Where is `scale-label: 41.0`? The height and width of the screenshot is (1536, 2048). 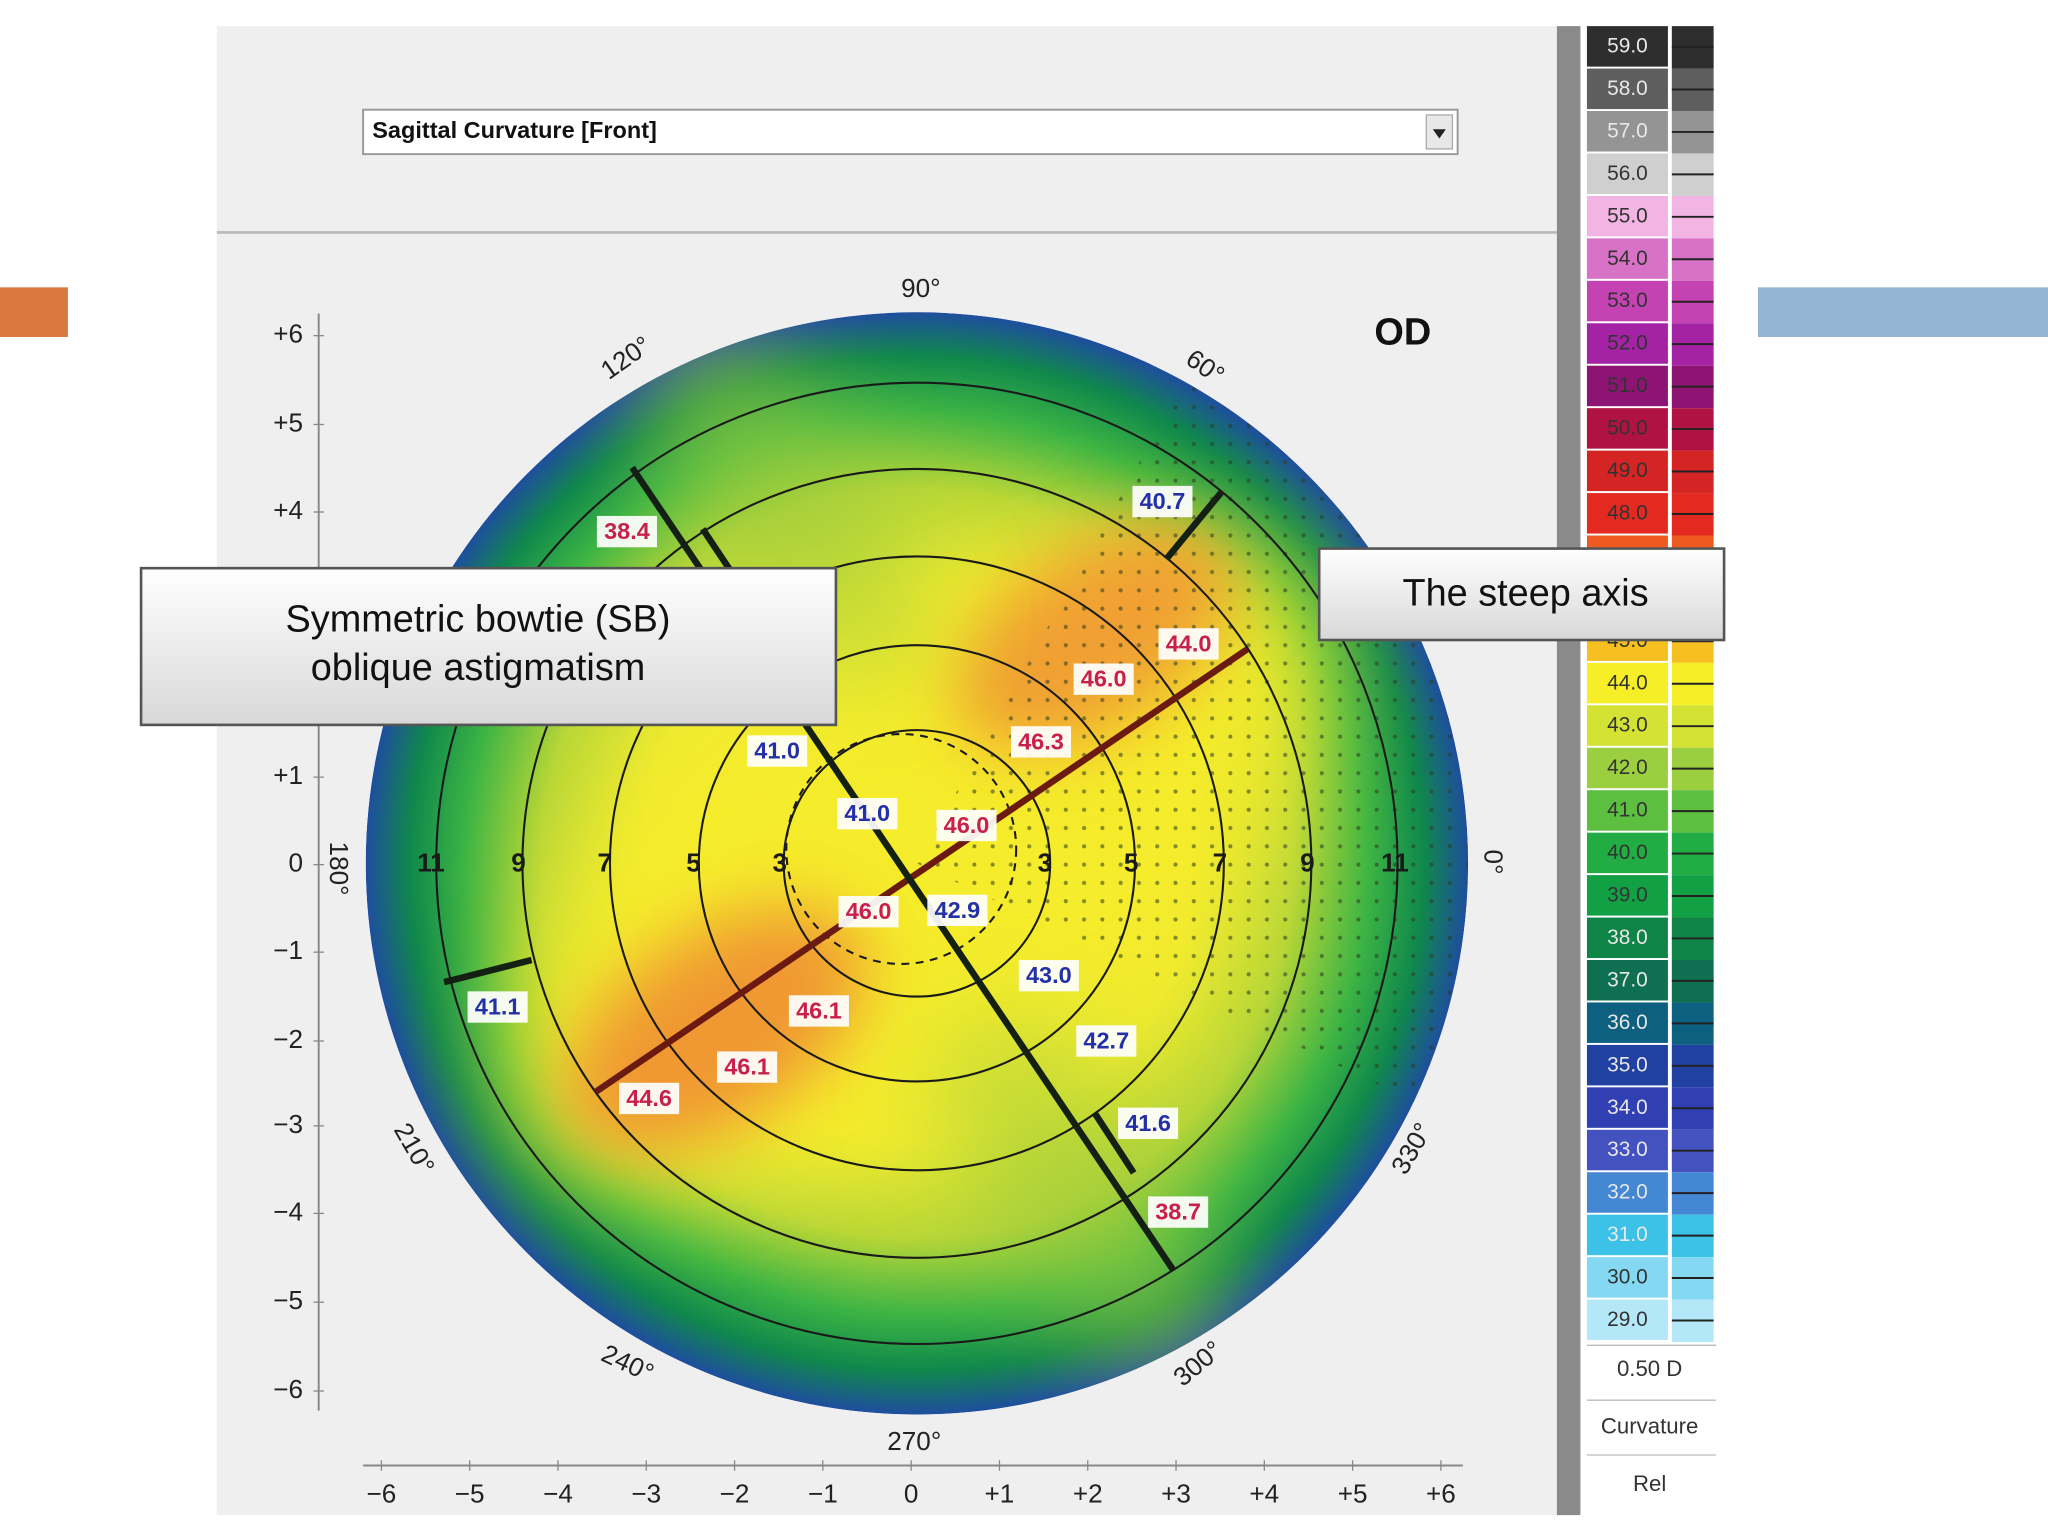 scale-label: 41.0 is located at coordinates (1627, 810).